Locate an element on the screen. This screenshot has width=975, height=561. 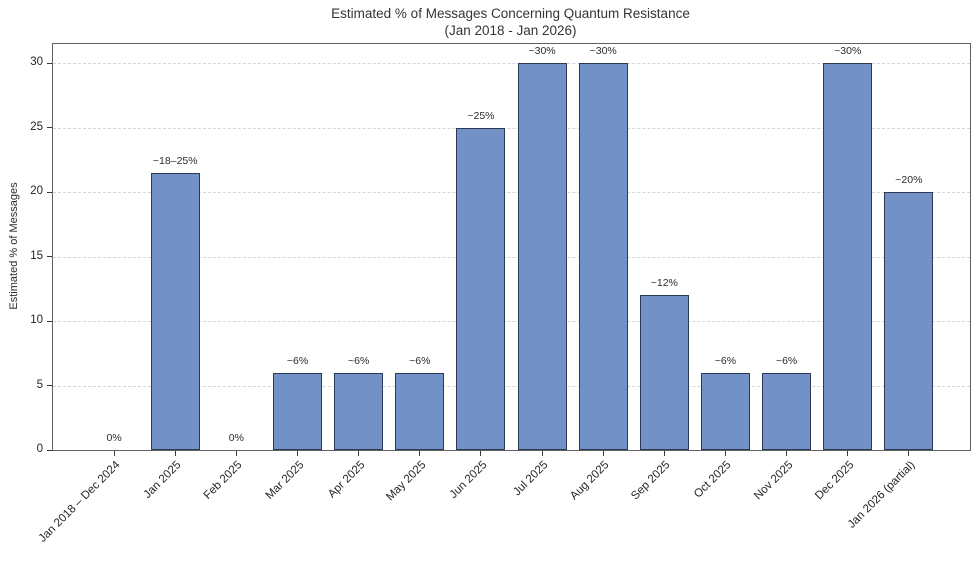
y-axis-label: Estimated % of Messages is located at coordinates (14, 246).